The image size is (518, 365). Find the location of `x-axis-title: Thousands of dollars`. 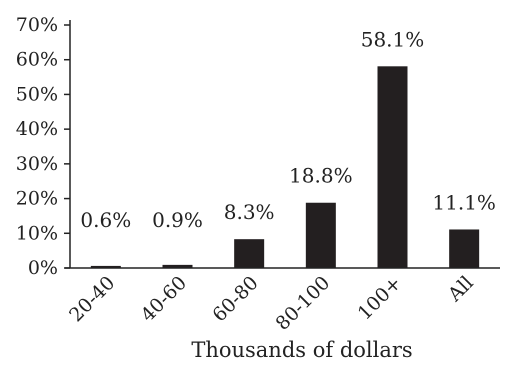

x-axis-title: Thousands of dollars is located at coordinates (301, 350).